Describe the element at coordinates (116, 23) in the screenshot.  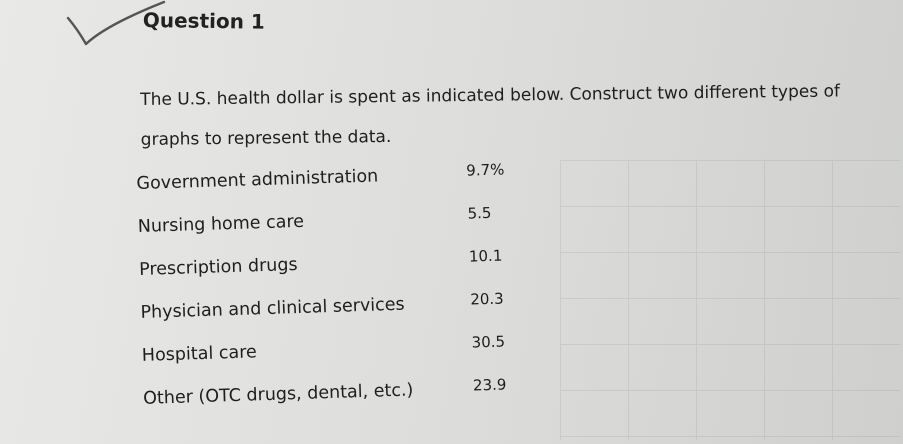
I see `pencil-check-mark-icon` at that location.